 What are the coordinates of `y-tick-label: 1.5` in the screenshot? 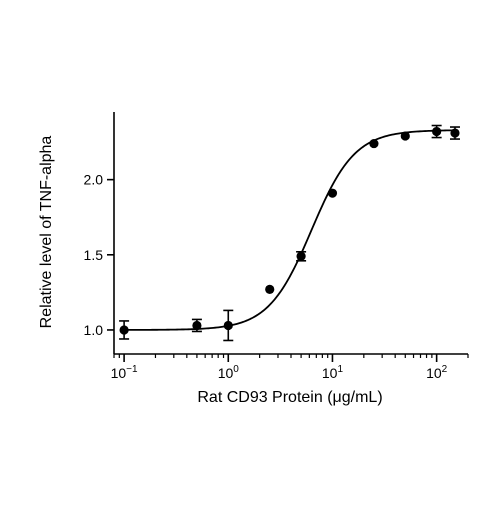 It's located at (94, 255).